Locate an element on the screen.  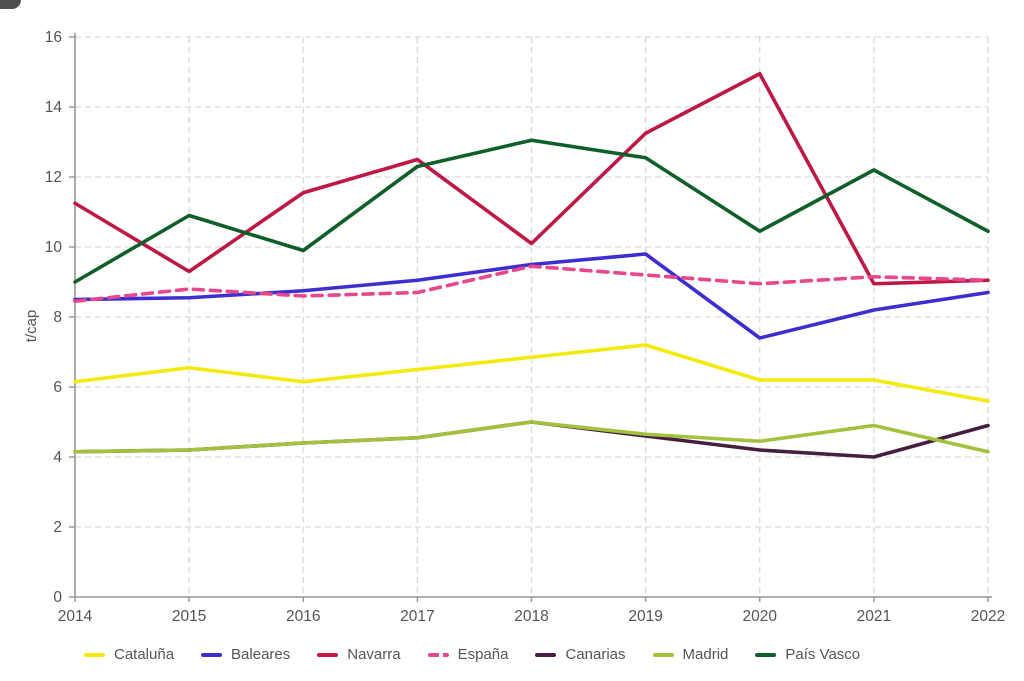
series-line-españa is located at coordinates (531, 284).